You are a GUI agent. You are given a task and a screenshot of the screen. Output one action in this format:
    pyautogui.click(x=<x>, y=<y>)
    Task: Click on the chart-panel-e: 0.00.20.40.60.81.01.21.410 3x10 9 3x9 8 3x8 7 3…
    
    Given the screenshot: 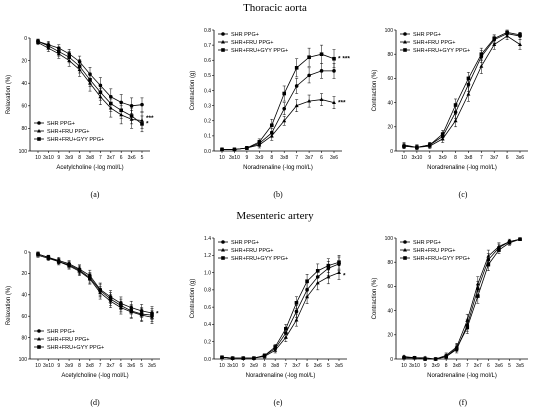 What is the action you would take?
    pyautogui.click(x=268, y=307)
    